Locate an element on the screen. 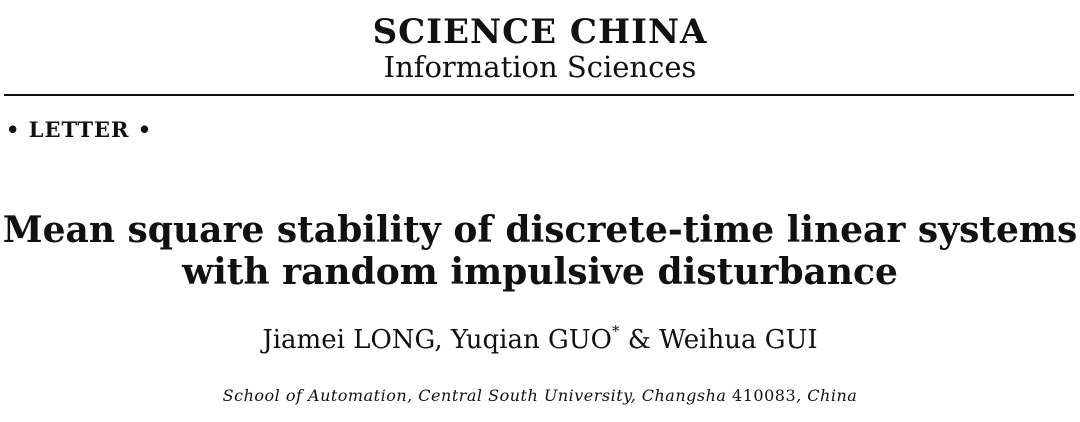 This screenshot has height=422, width=1080. journal-subtitle: Information Sciences is located at coordinates (540, 67).